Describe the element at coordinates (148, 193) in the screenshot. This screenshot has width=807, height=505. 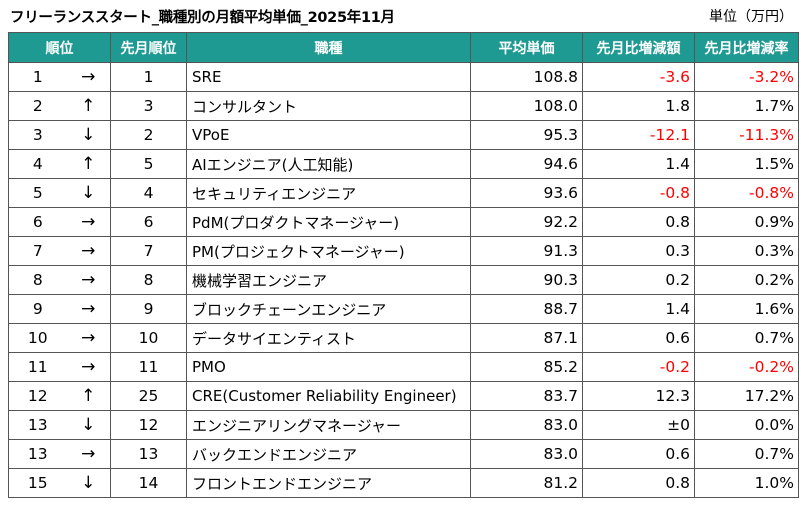
I see `prev-rank-cell: 4` at that location.